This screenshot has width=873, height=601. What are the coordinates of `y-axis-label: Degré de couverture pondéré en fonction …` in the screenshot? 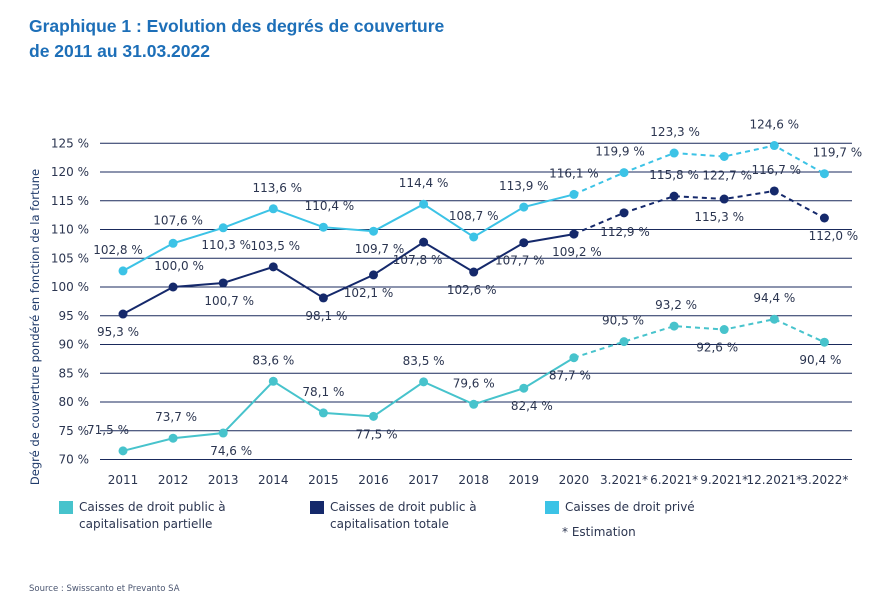 It's located at (35, 327).